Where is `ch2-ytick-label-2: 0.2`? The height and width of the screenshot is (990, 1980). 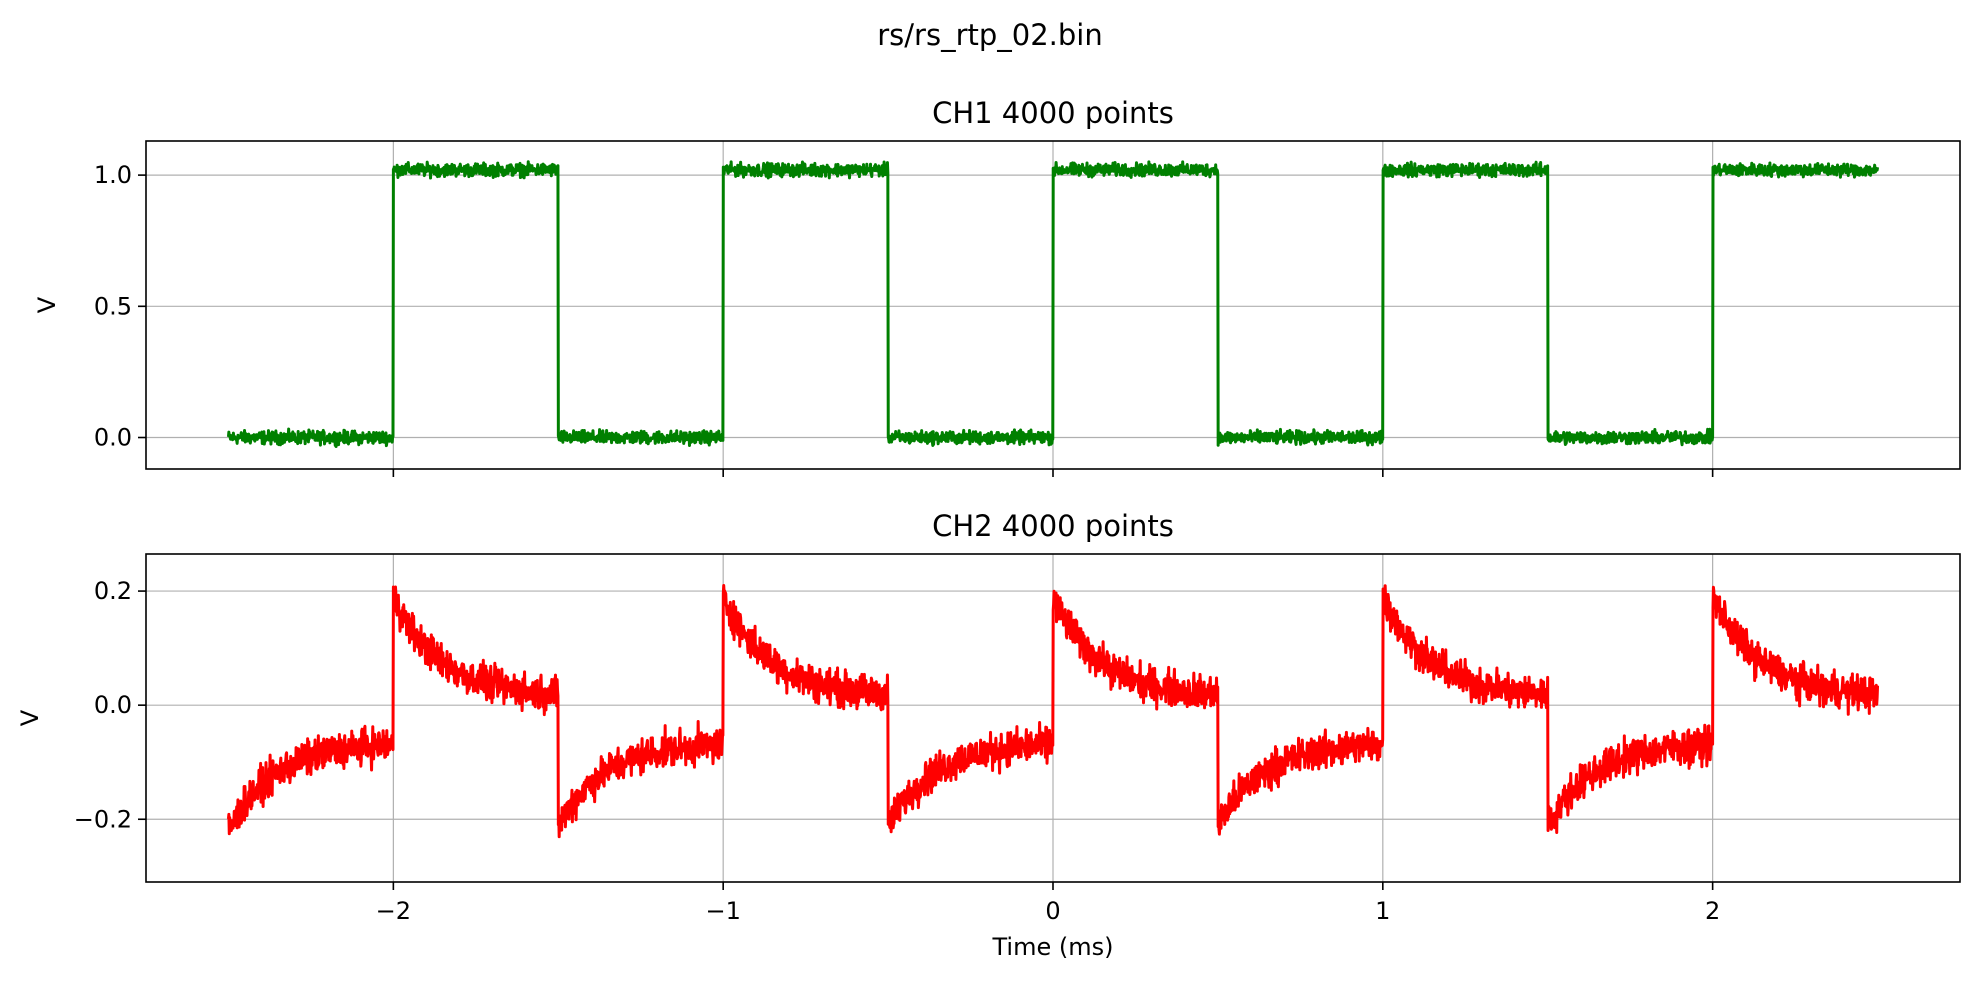 ch2-ytick-label-2: 0.2 is located at coordinates (113, 591).